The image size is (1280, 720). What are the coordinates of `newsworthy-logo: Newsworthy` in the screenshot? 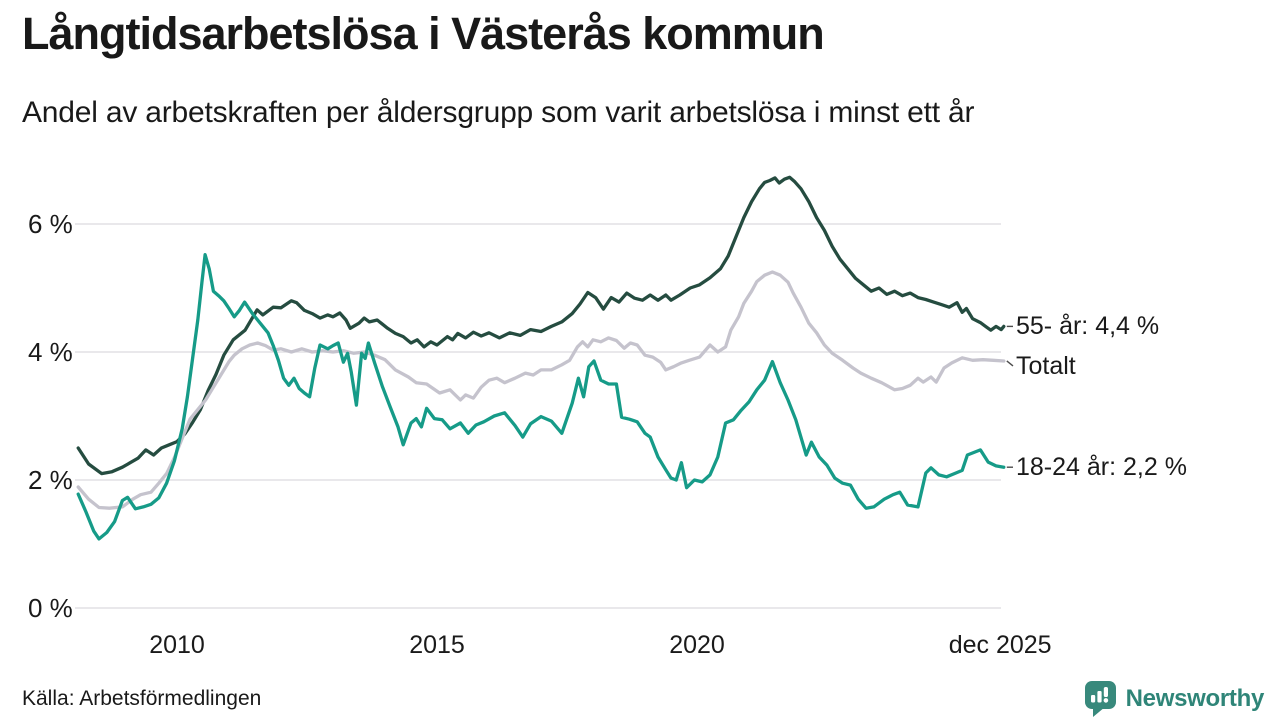 It's located at (1174, 699).